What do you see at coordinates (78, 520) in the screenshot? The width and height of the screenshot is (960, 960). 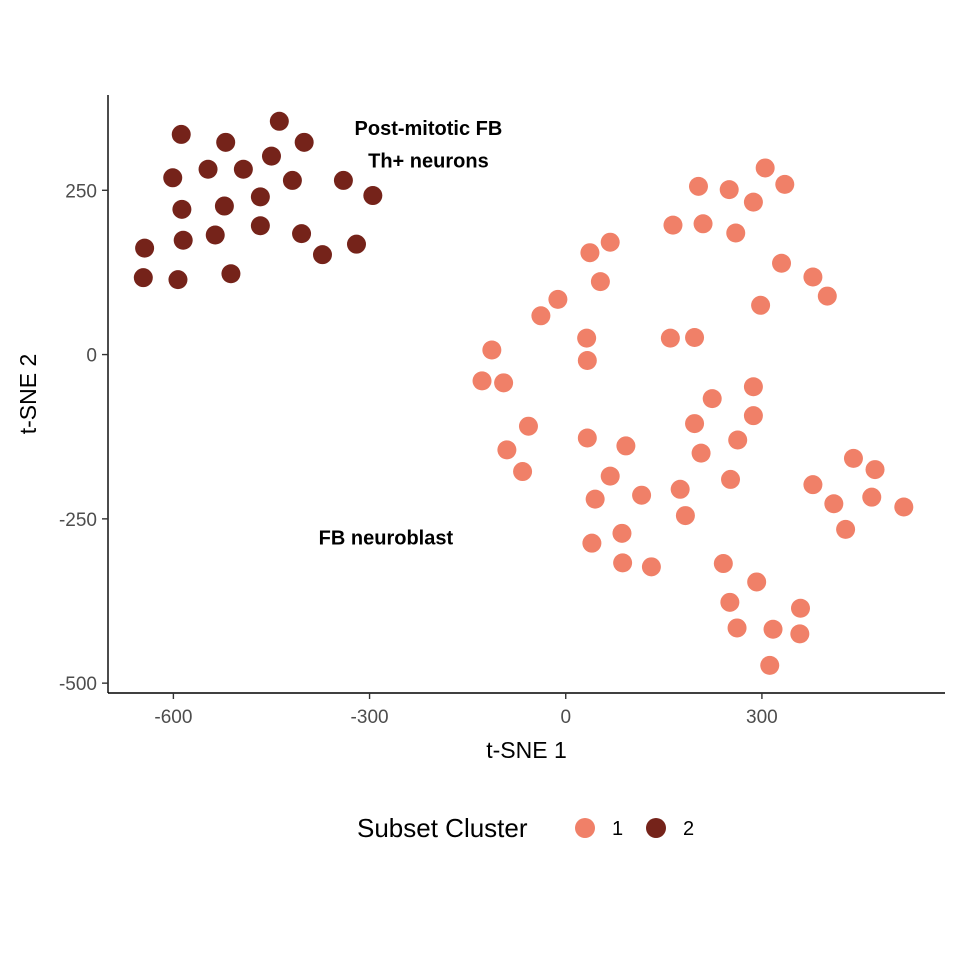 I see `y-tick-label: -250` at bounding box center [78, 520].